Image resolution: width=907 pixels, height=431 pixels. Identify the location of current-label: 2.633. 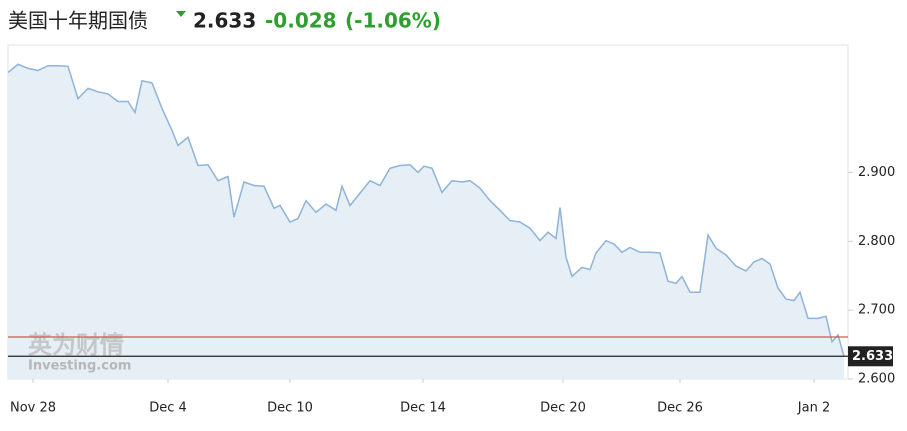
(872, 356).